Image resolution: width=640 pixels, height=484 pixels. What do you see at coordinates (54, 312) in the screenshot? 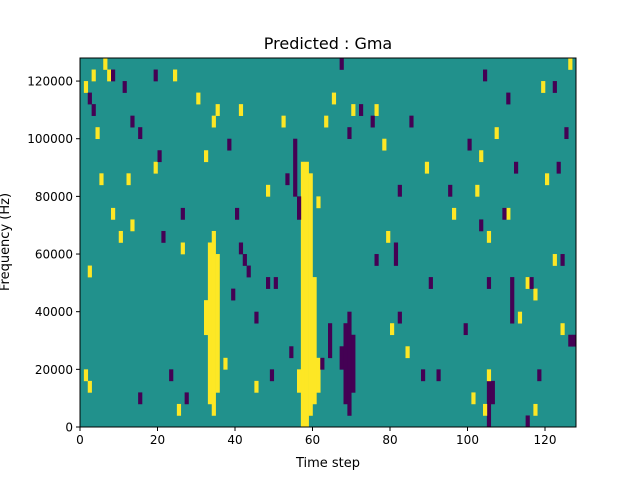
I see `y-tick-label: 40000` at bounding box center [54, 312].